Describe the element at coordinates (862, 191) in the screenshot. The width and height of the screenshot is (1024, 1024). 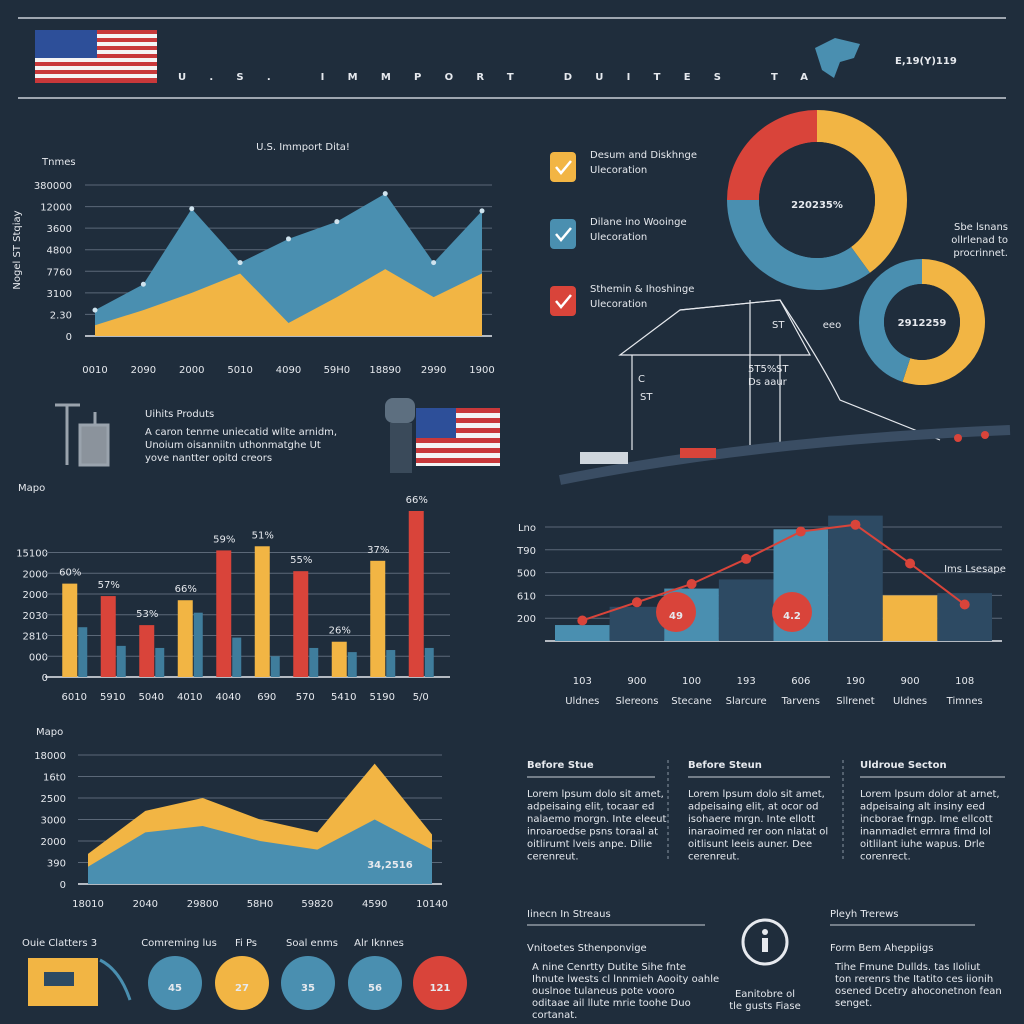
I see `donut-segment` at that location.